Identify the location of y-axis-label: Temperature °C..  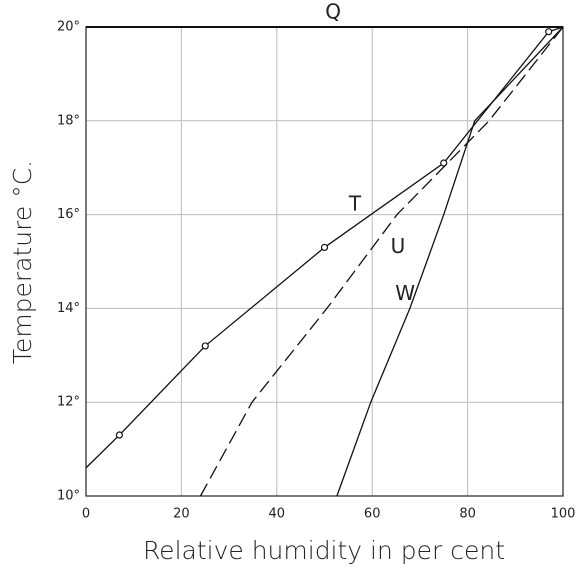
(22, 262).